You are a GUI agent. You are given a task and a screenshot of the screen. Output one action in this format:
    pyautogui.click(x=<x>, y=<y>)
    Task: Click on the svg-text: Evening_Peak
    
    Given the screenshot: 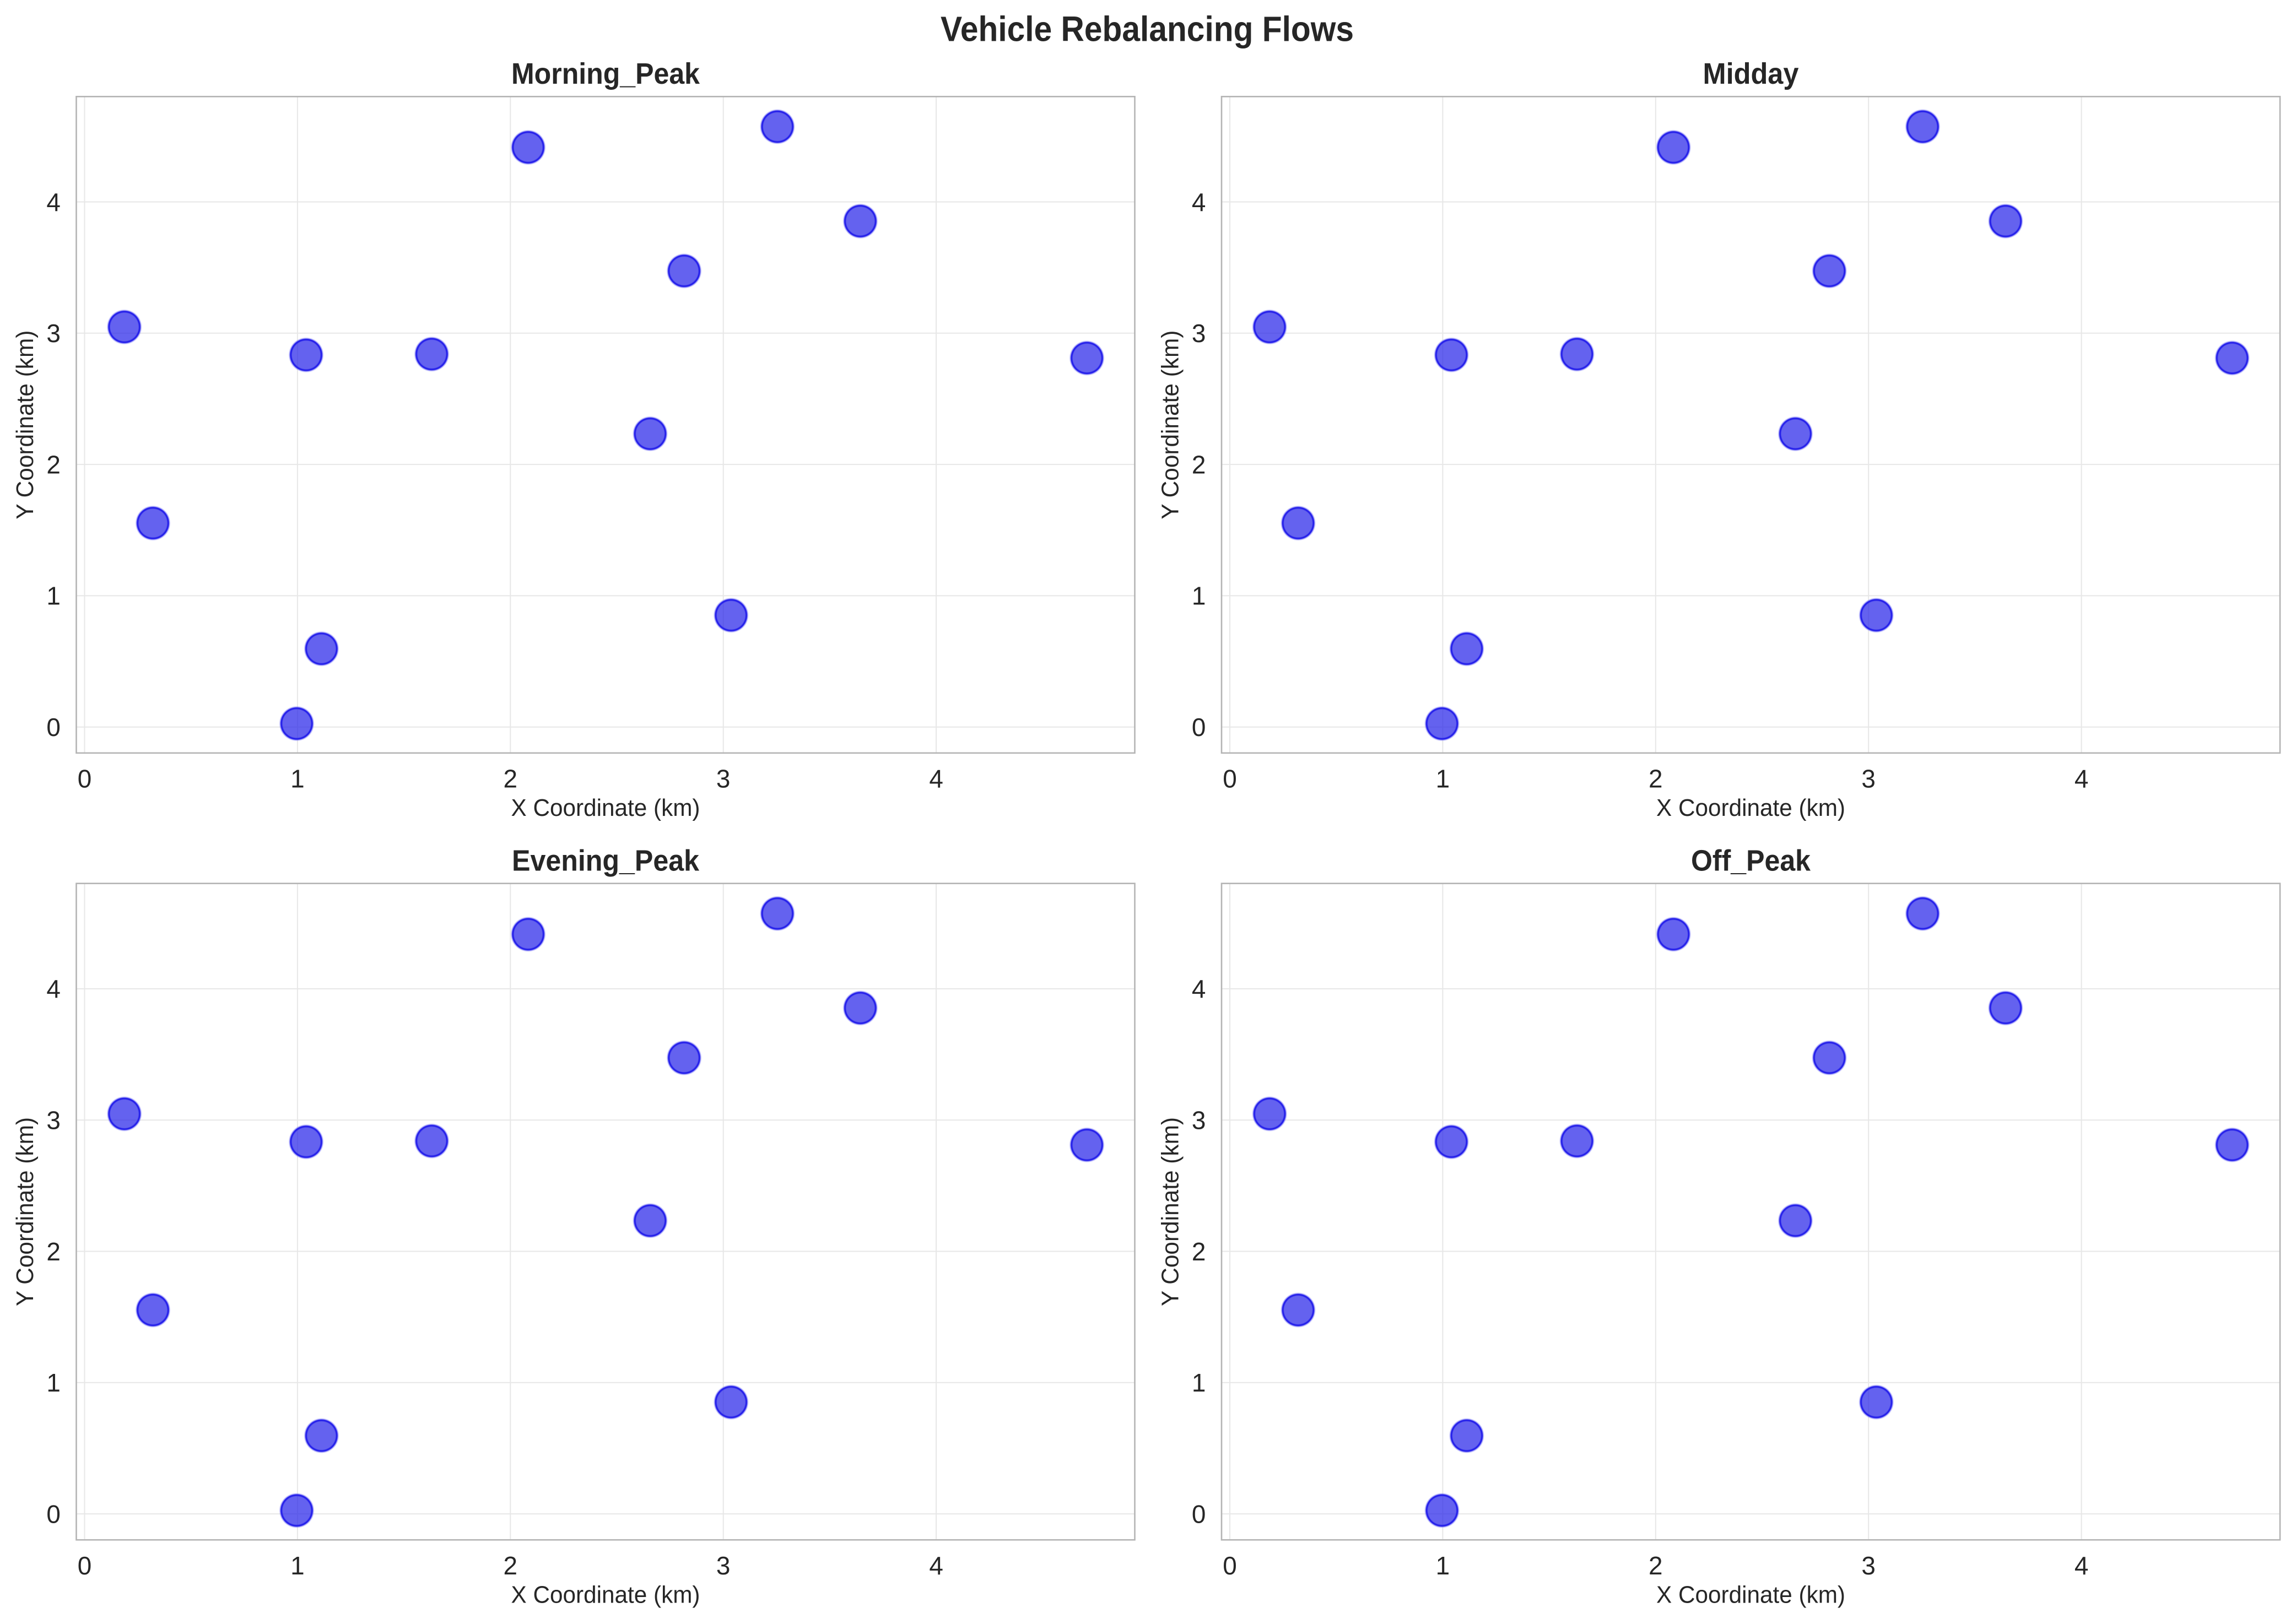 What is the action you would take?
    pyautogui.click(x=606, y=862)
    